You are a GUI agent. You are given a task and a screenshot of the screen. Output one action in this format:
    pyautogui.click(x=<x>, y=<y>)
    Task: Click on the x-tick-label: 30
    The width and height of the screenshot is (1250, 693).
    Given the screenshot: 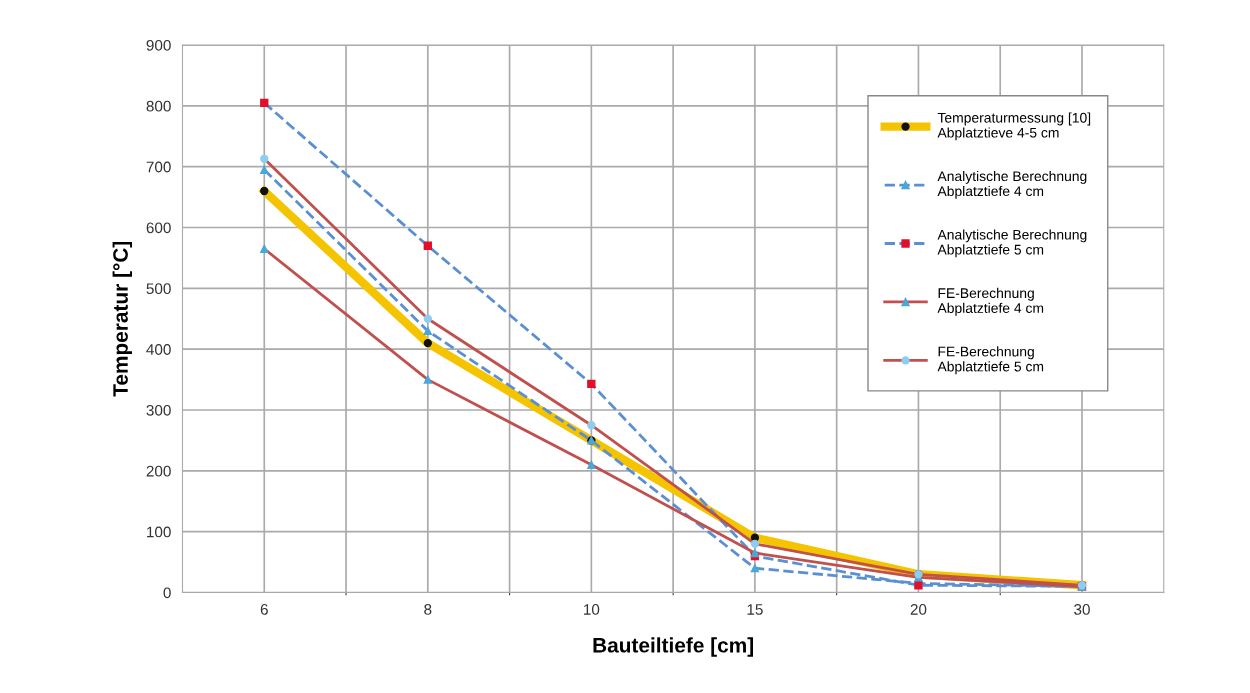 What is the action you would take?
    pyautogui.click(x=1082, y=609)
    